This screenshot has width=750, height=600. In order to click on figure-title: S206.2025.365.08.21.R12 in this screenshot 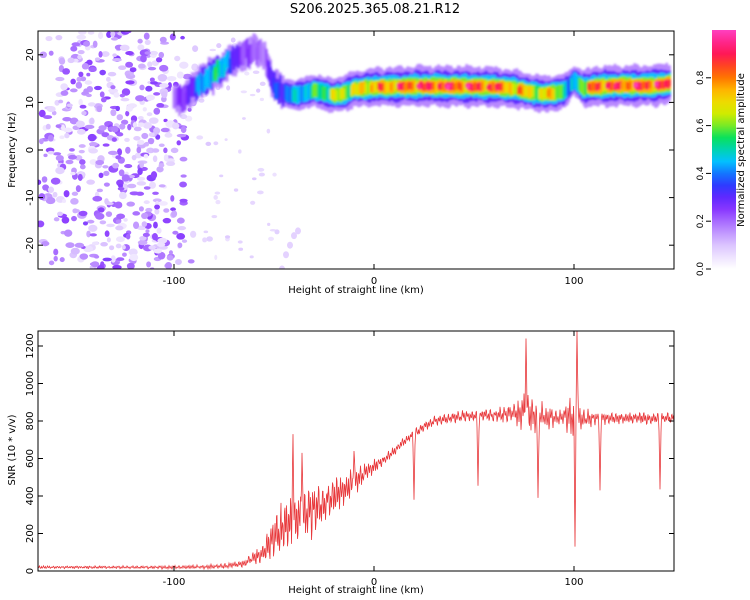, I will do `click(375, 9)`.